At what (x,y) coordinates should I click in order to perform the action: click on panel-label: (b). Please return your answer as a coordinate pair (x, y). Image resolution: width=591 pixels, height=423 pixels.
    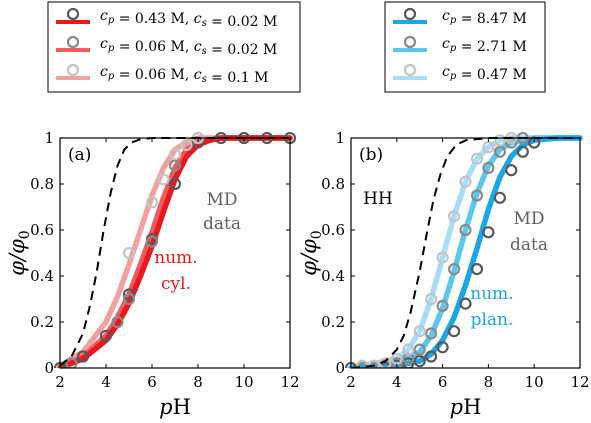
    Looking at the image, I should click on (371, 155).